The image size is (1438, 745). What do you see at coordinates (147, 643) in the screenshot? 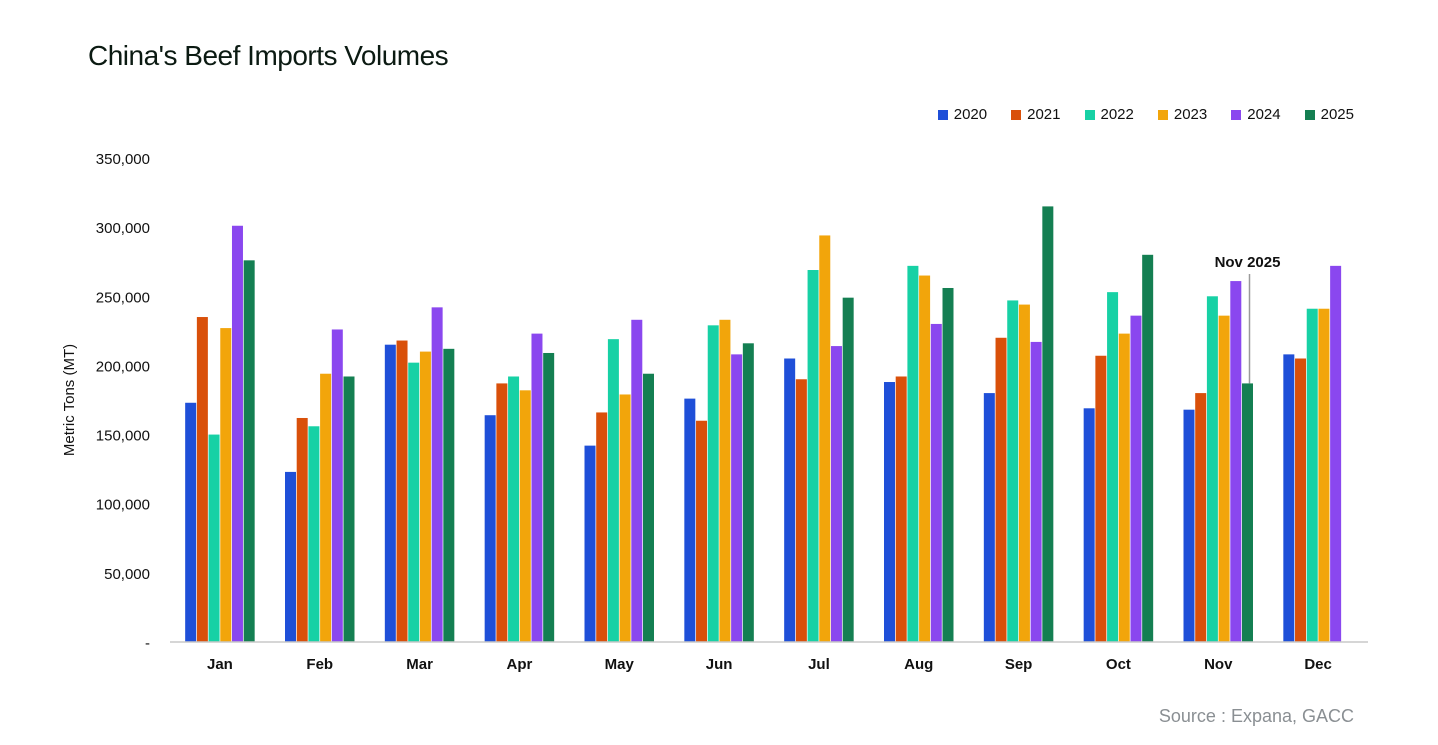
I see `y-tick-label: -` at bounding box center [147, 643].